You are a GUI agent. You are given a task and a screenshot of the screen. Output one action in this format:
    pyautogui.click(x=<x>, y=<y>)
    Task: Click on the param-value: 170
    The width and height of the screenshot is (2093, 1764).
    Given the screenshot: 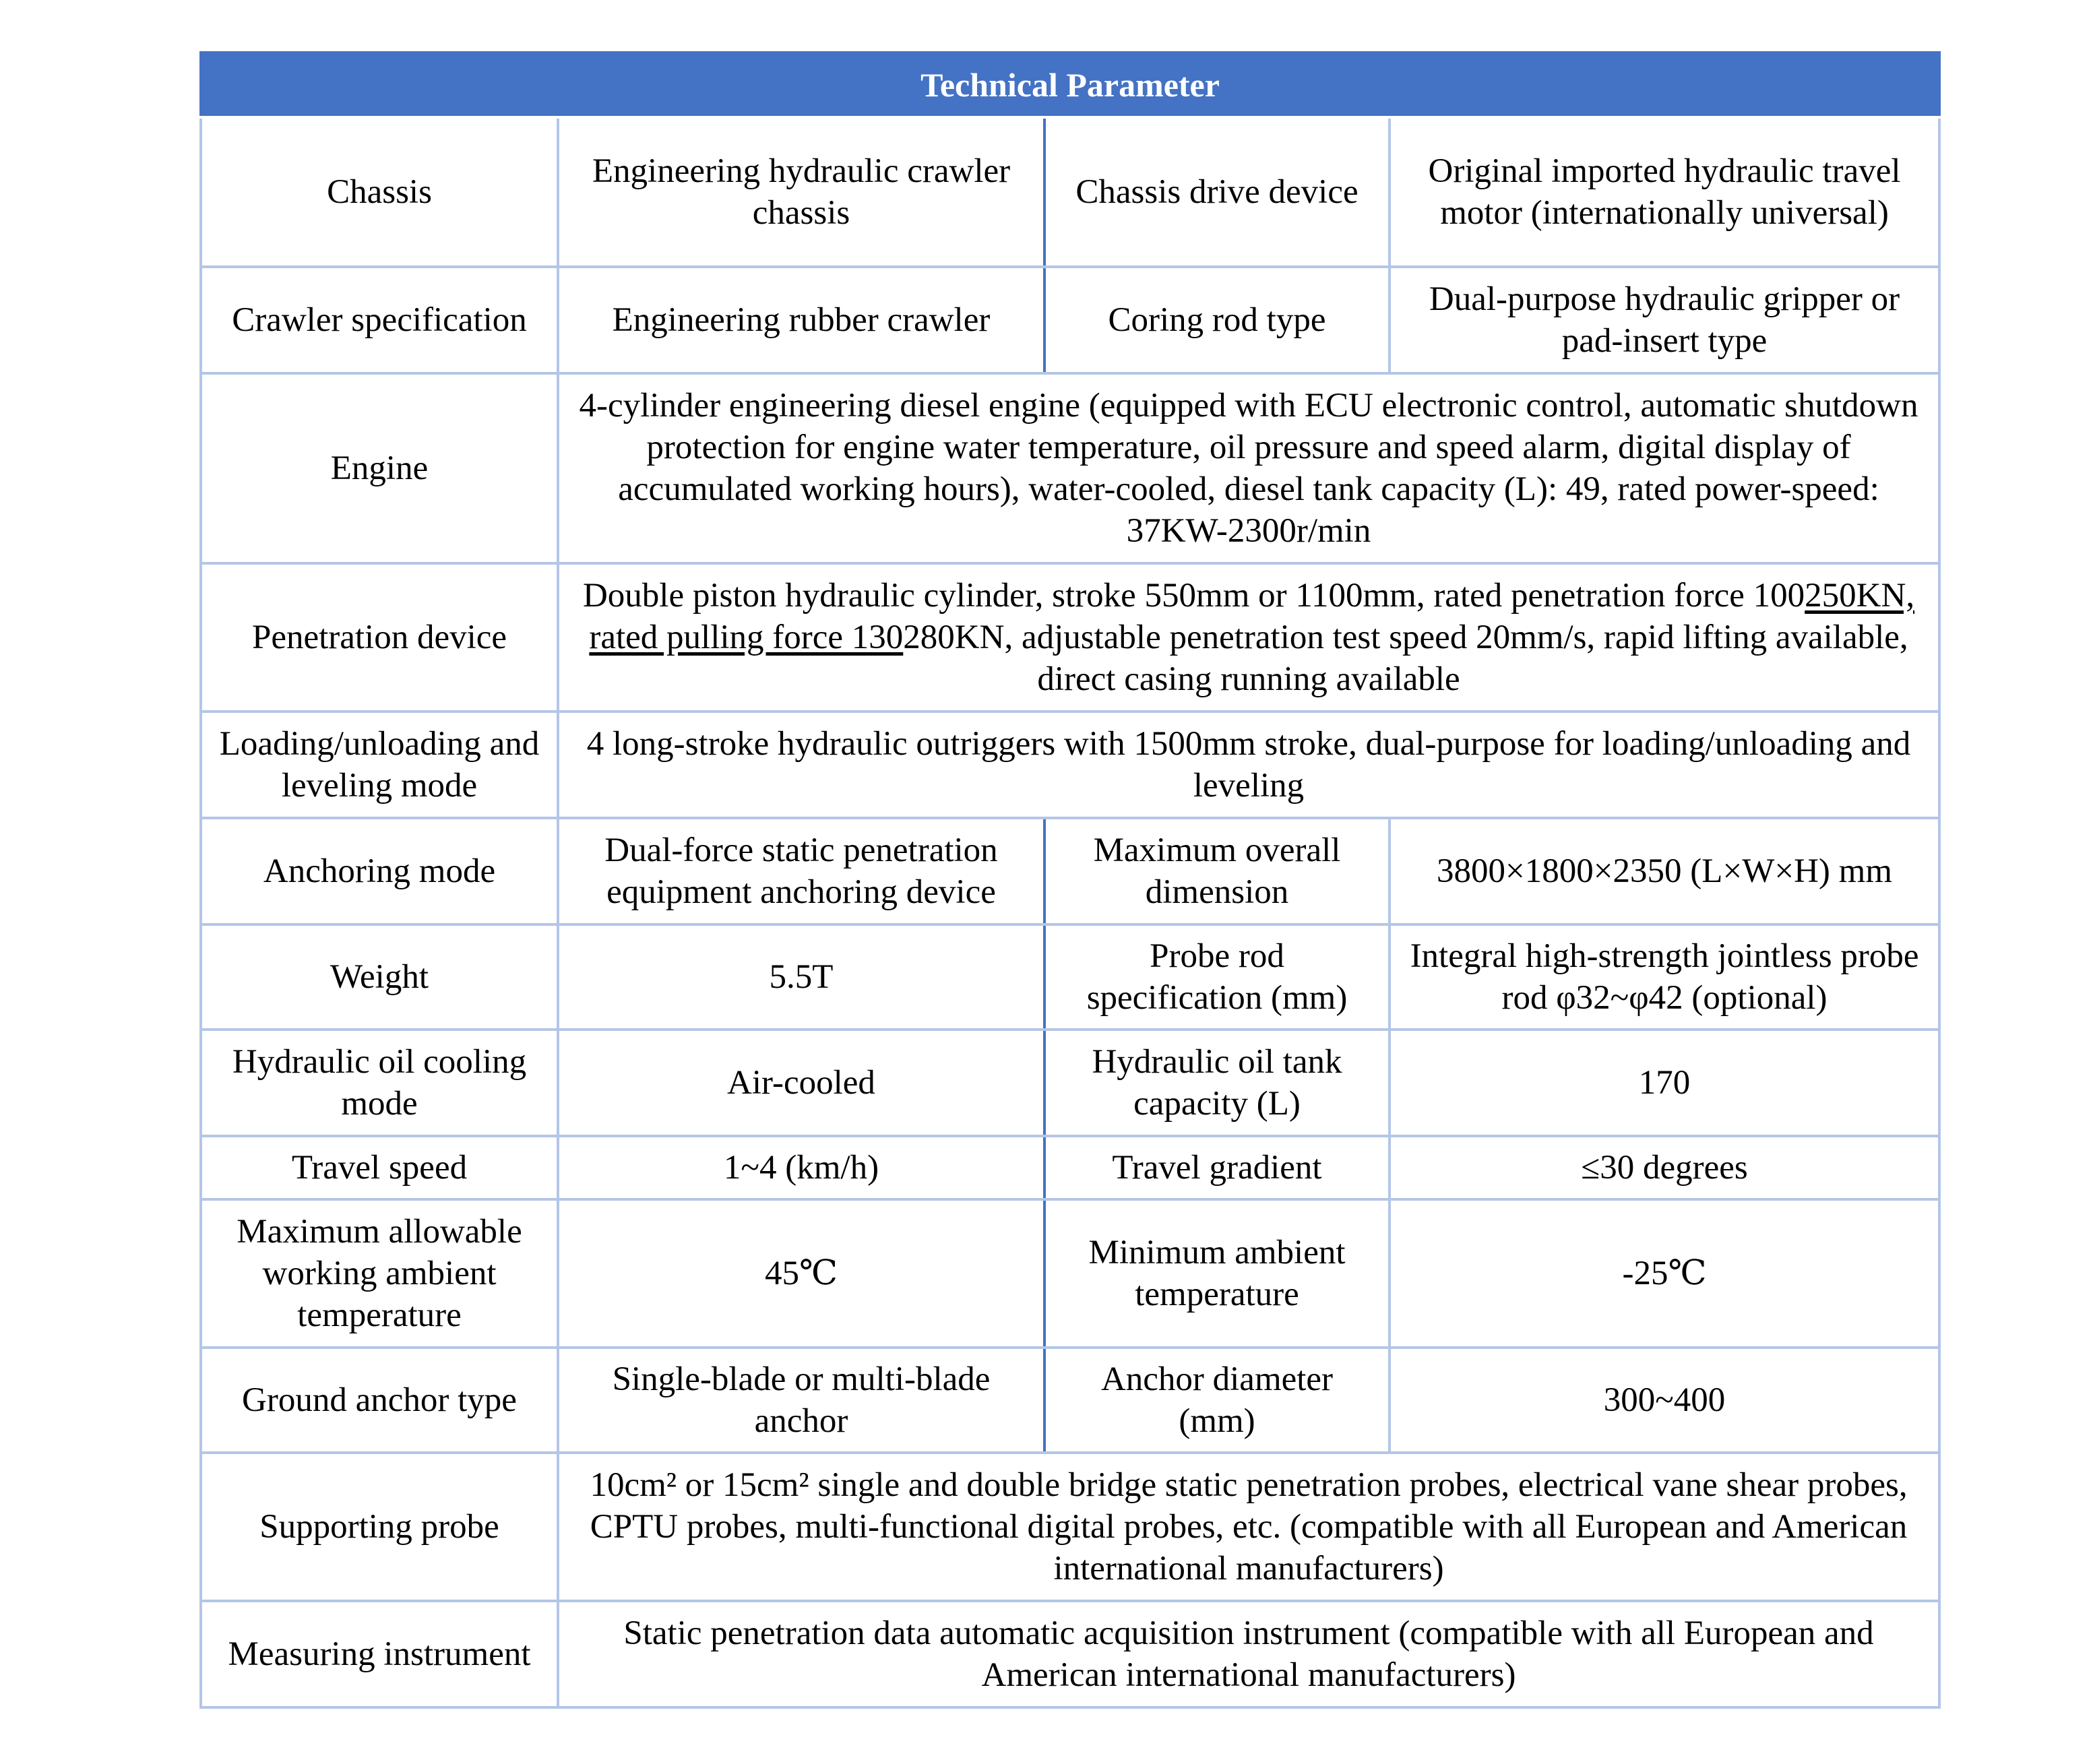 What is the action you would take?
    pyautogui.click(x=1664, y=1083)
    